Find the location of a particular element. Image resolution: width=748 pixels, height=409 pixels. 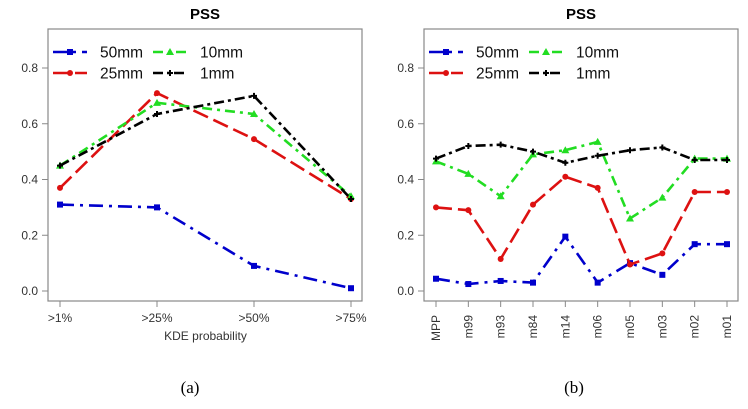

x-tick-label: m99 is located at coordinates (468, 327).